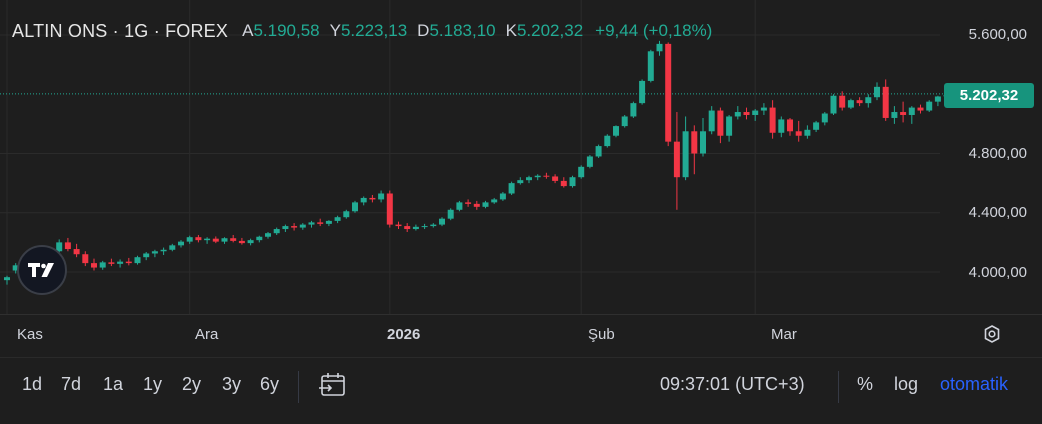 The image size is (1042, 424). I want to click on percent-toggle: %, so click(865, 384).